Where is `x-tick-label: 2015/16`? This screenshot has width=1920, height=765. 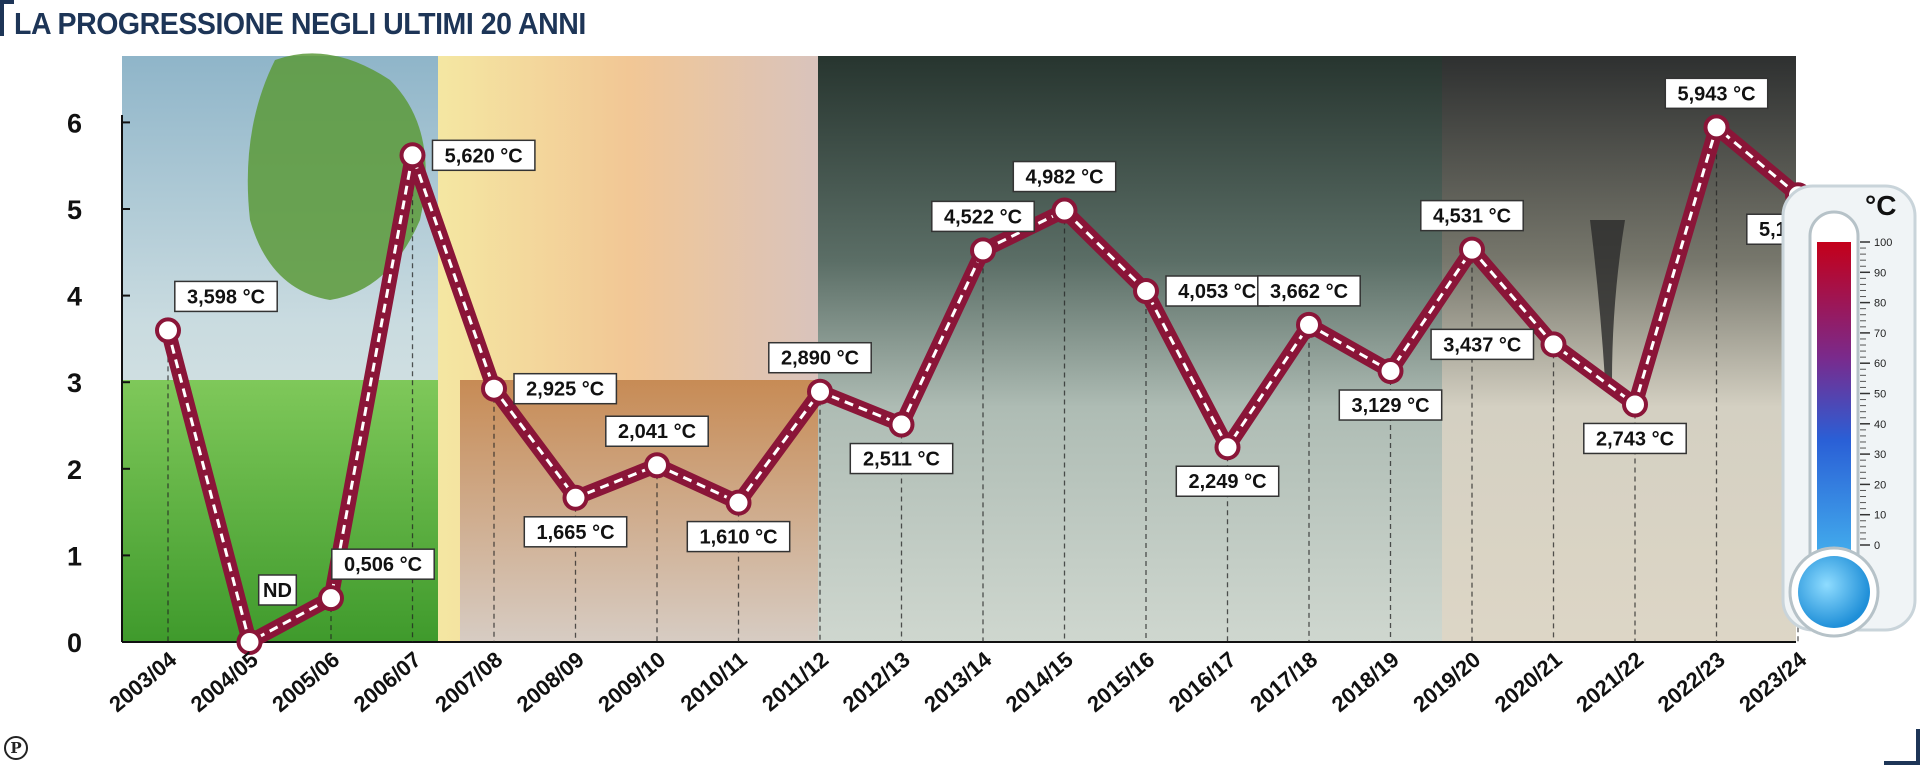
x-tick-label: 2015/16 is located at coordinates (1120, 682).